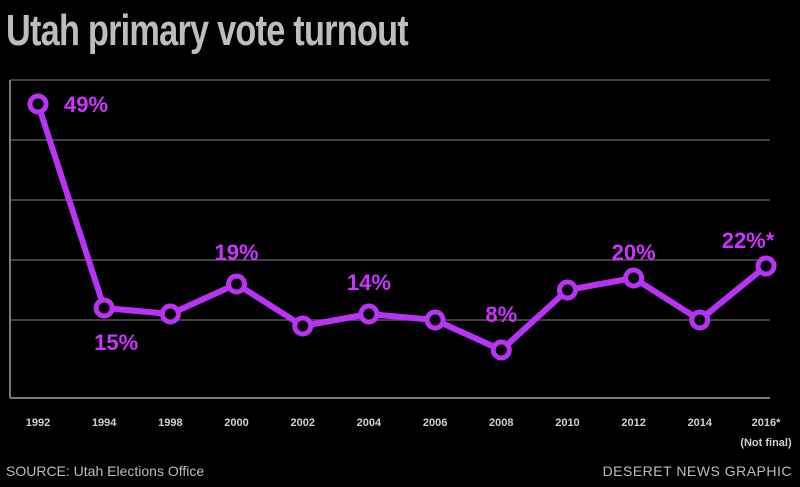 This screenshot has width=800, height=487. I want to click on data-label: 8%, so click(501, 314).